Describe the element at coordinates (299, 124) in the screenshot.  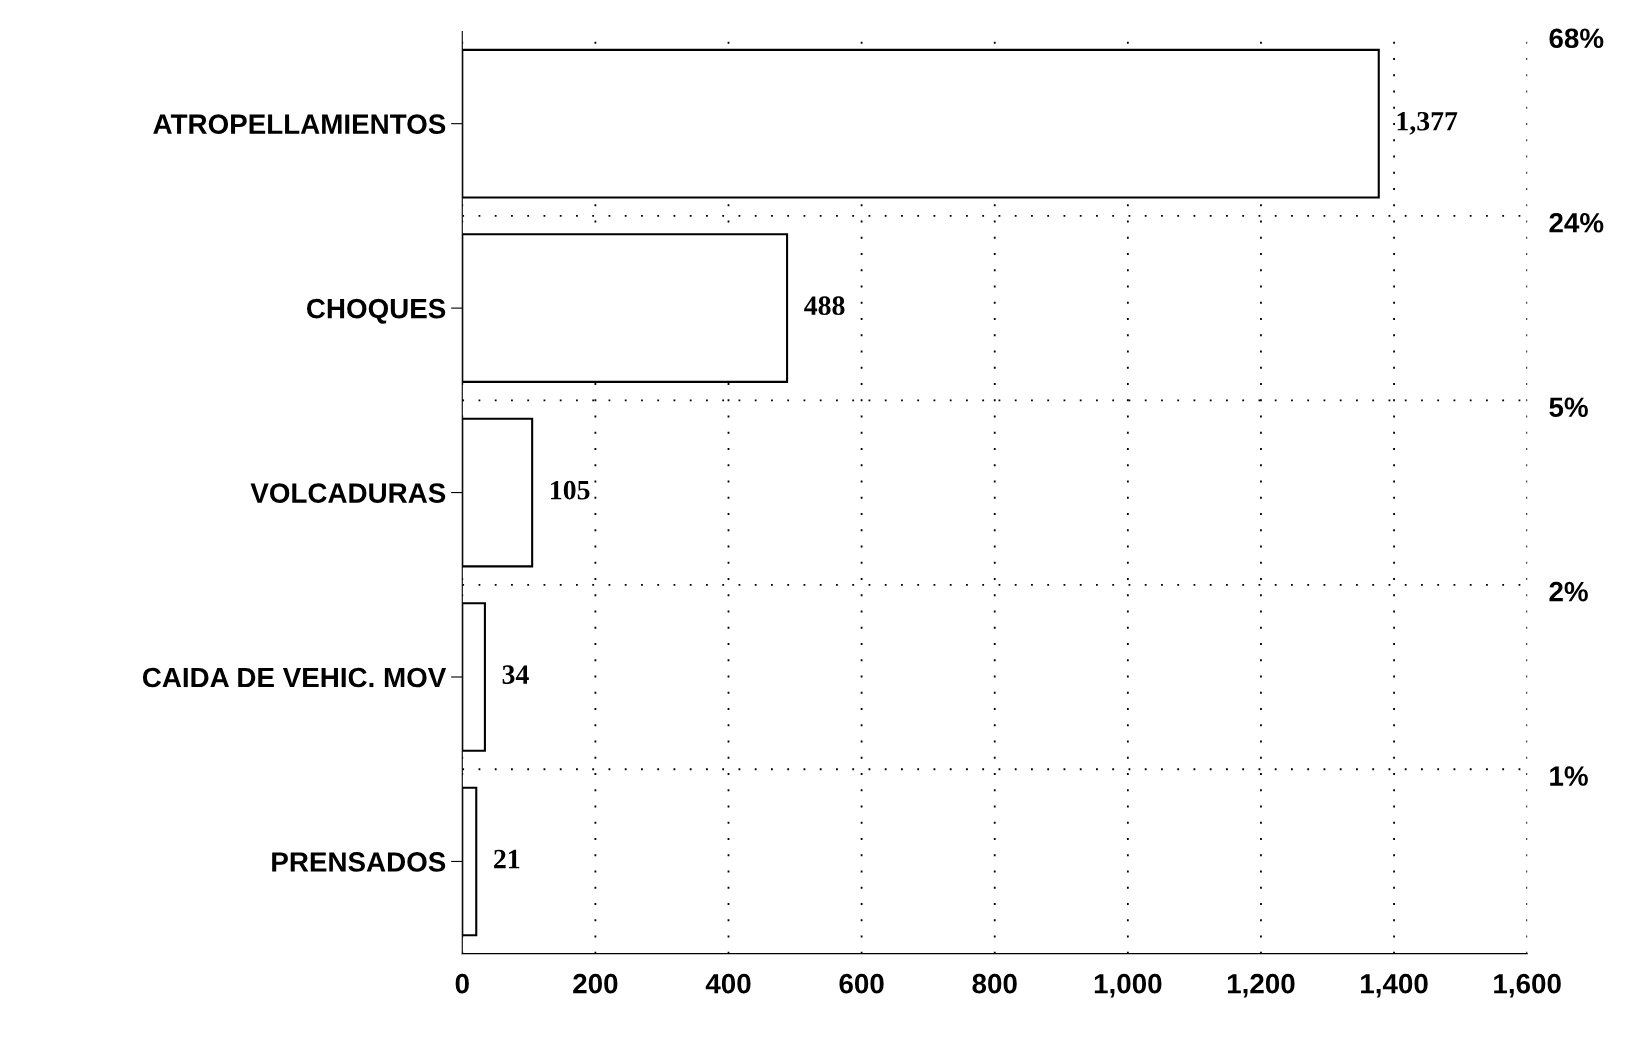
I see `y-tick-label: ATROPELLAMIENTOS` at that location.